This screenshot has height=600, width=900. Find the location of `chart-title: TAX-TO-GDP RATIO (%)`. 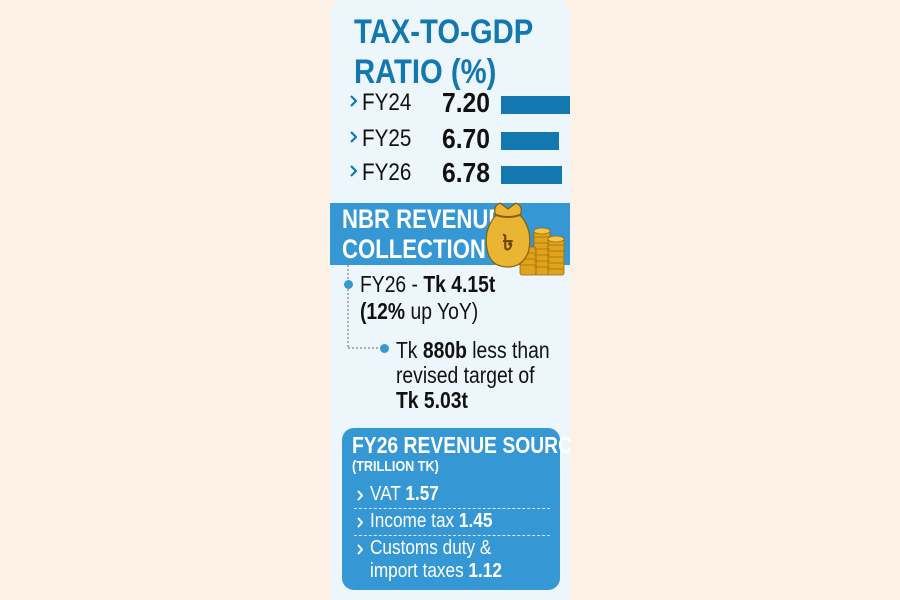

chart-title: TAX-TO-GDP RATIO (%) is located at coordinates (444, 52).